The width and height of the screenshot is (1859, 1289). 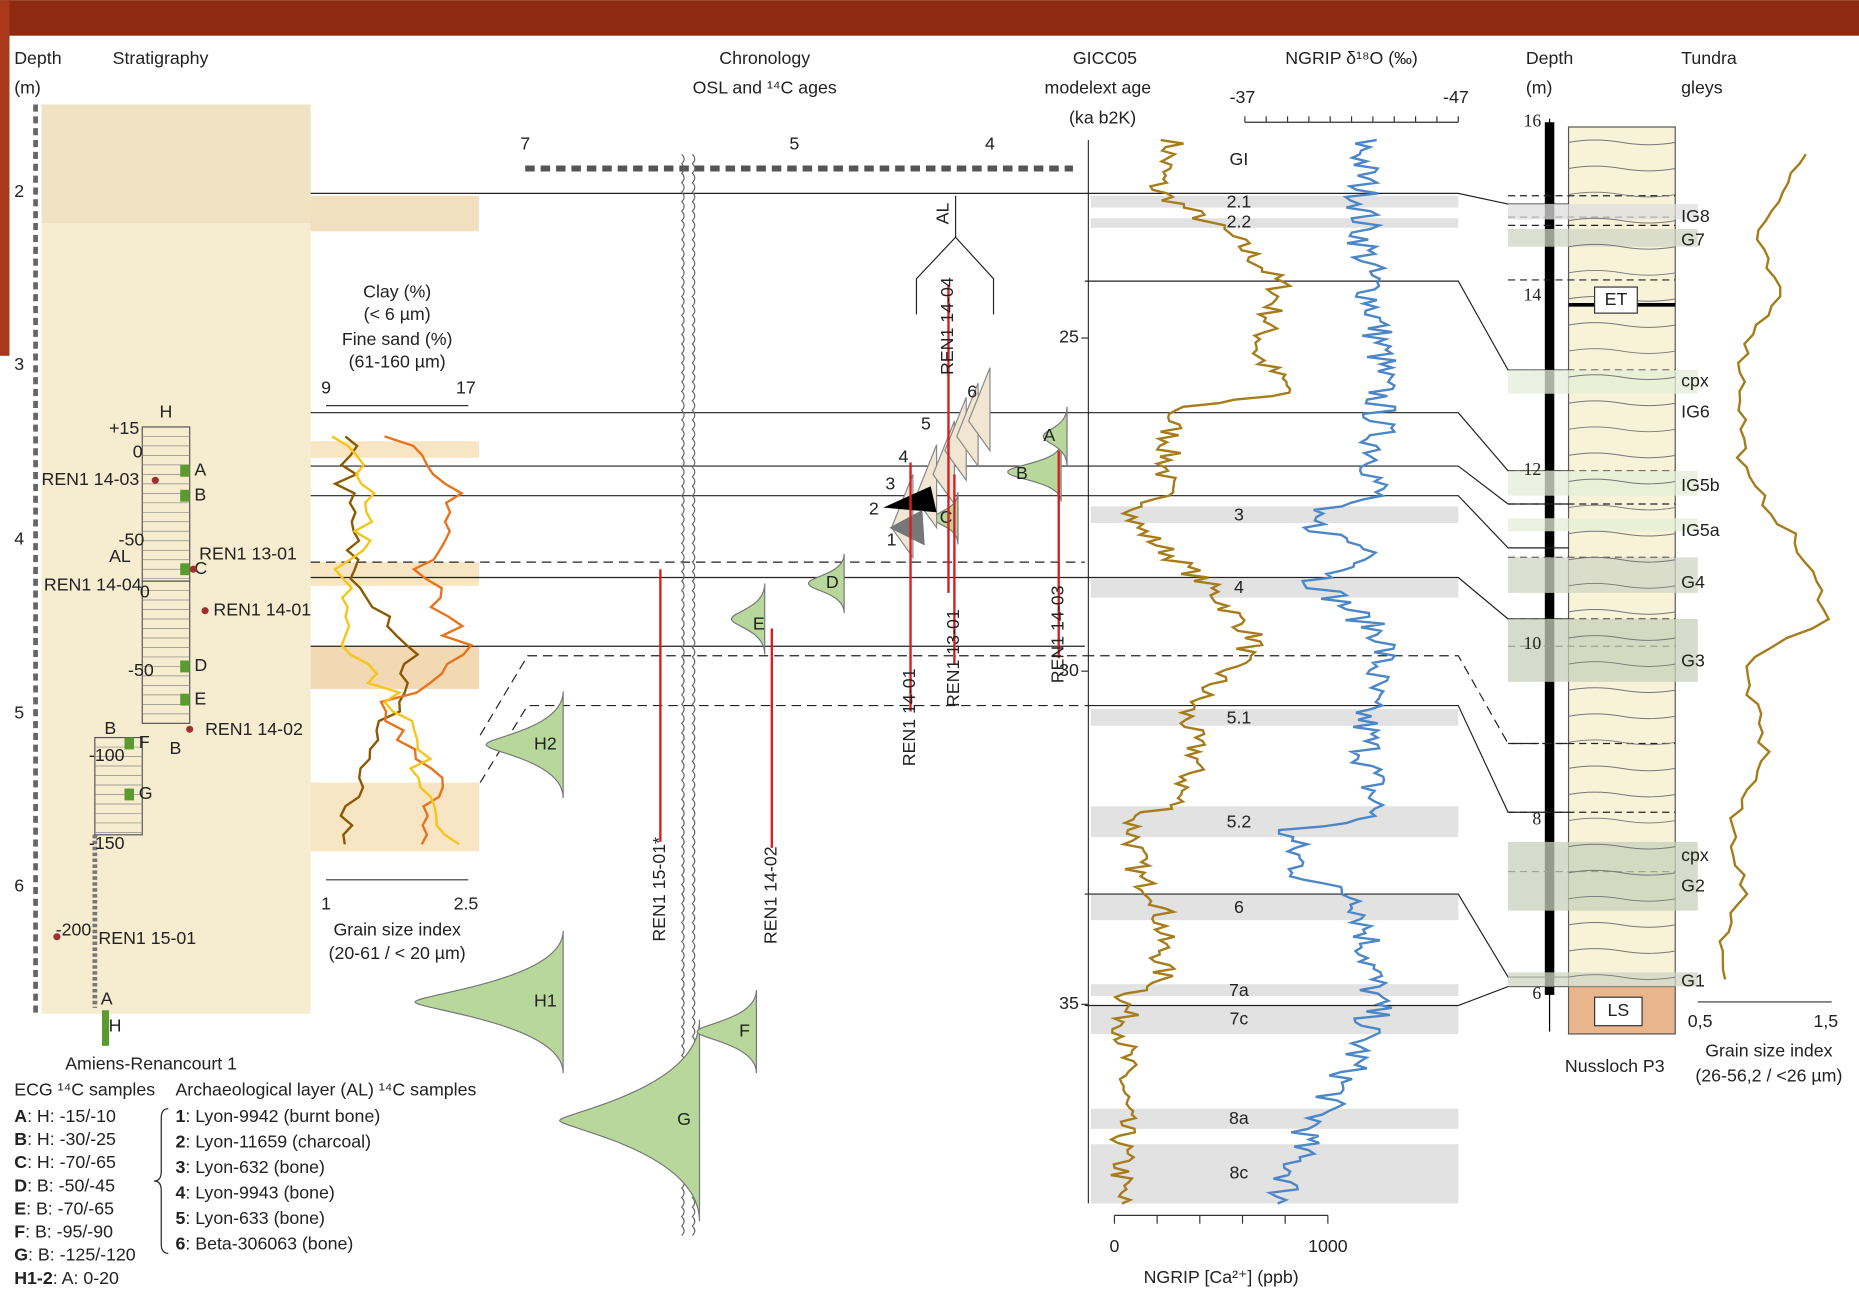 I want to click on site-label: Nussloch P3, so click(x=1615, y=1066).